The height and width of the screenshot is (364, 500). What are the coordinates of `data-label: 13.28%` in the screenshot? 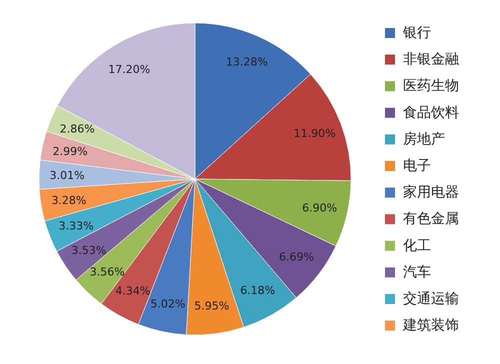 It's located at (247, 62).